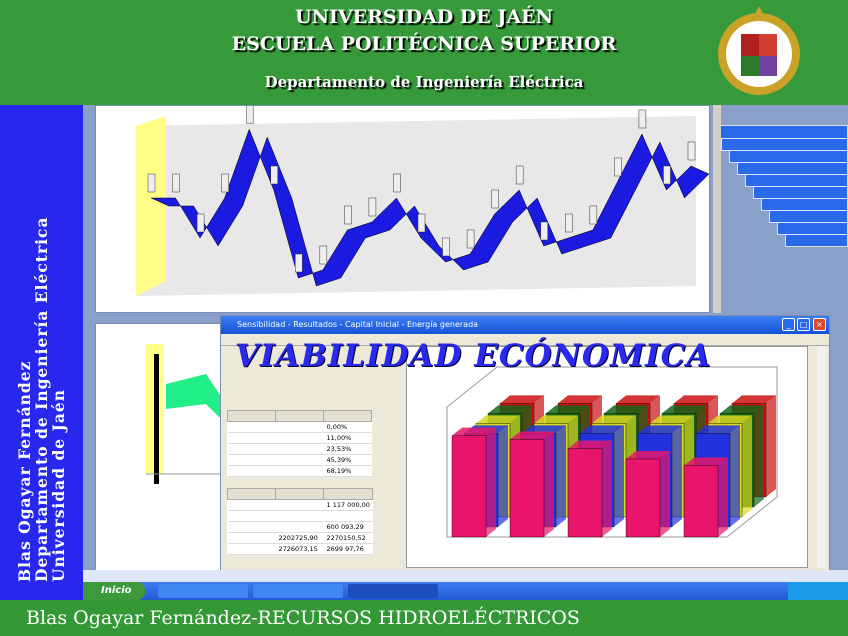  Describe the element at coordinates (759, 50) in the screenshot. I see `university-seal-icon` at that location.